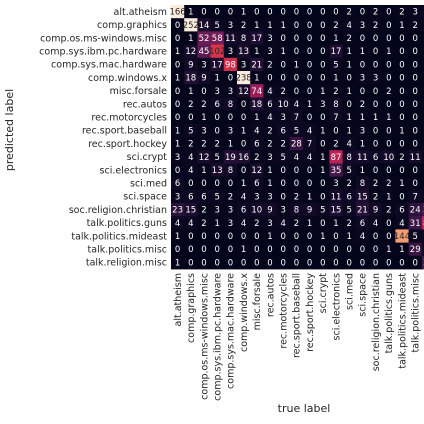 This screenshot has height=424, width=424. I want to click on heatmap-cell-value-r15-c2: 2, so click(203, 211).